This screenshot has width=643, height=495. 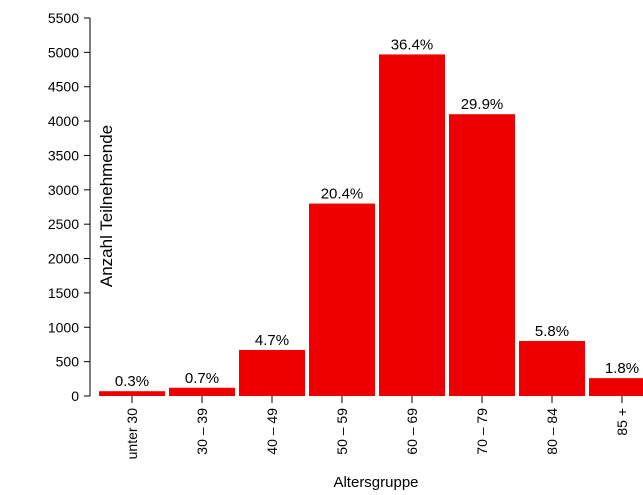 What do you see at coordinates (68, 362) in the screenshot?
I see `y-tick-label: 500` at bounding box center [68, 362].